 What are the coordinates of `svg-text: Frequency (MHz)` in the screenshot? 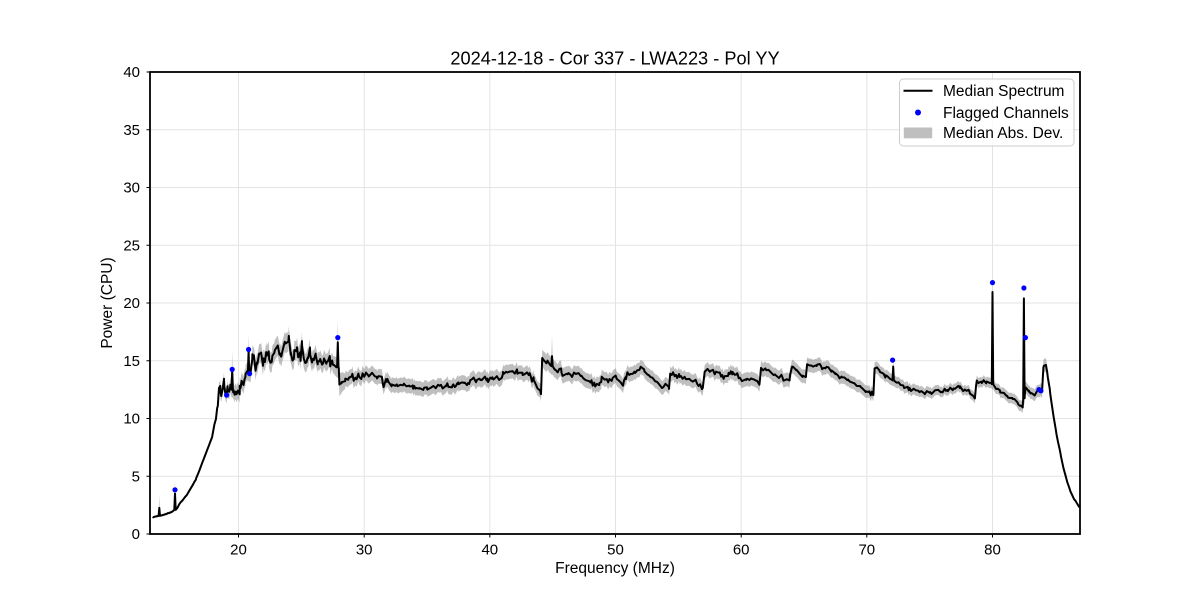 It's located at (615, 568).